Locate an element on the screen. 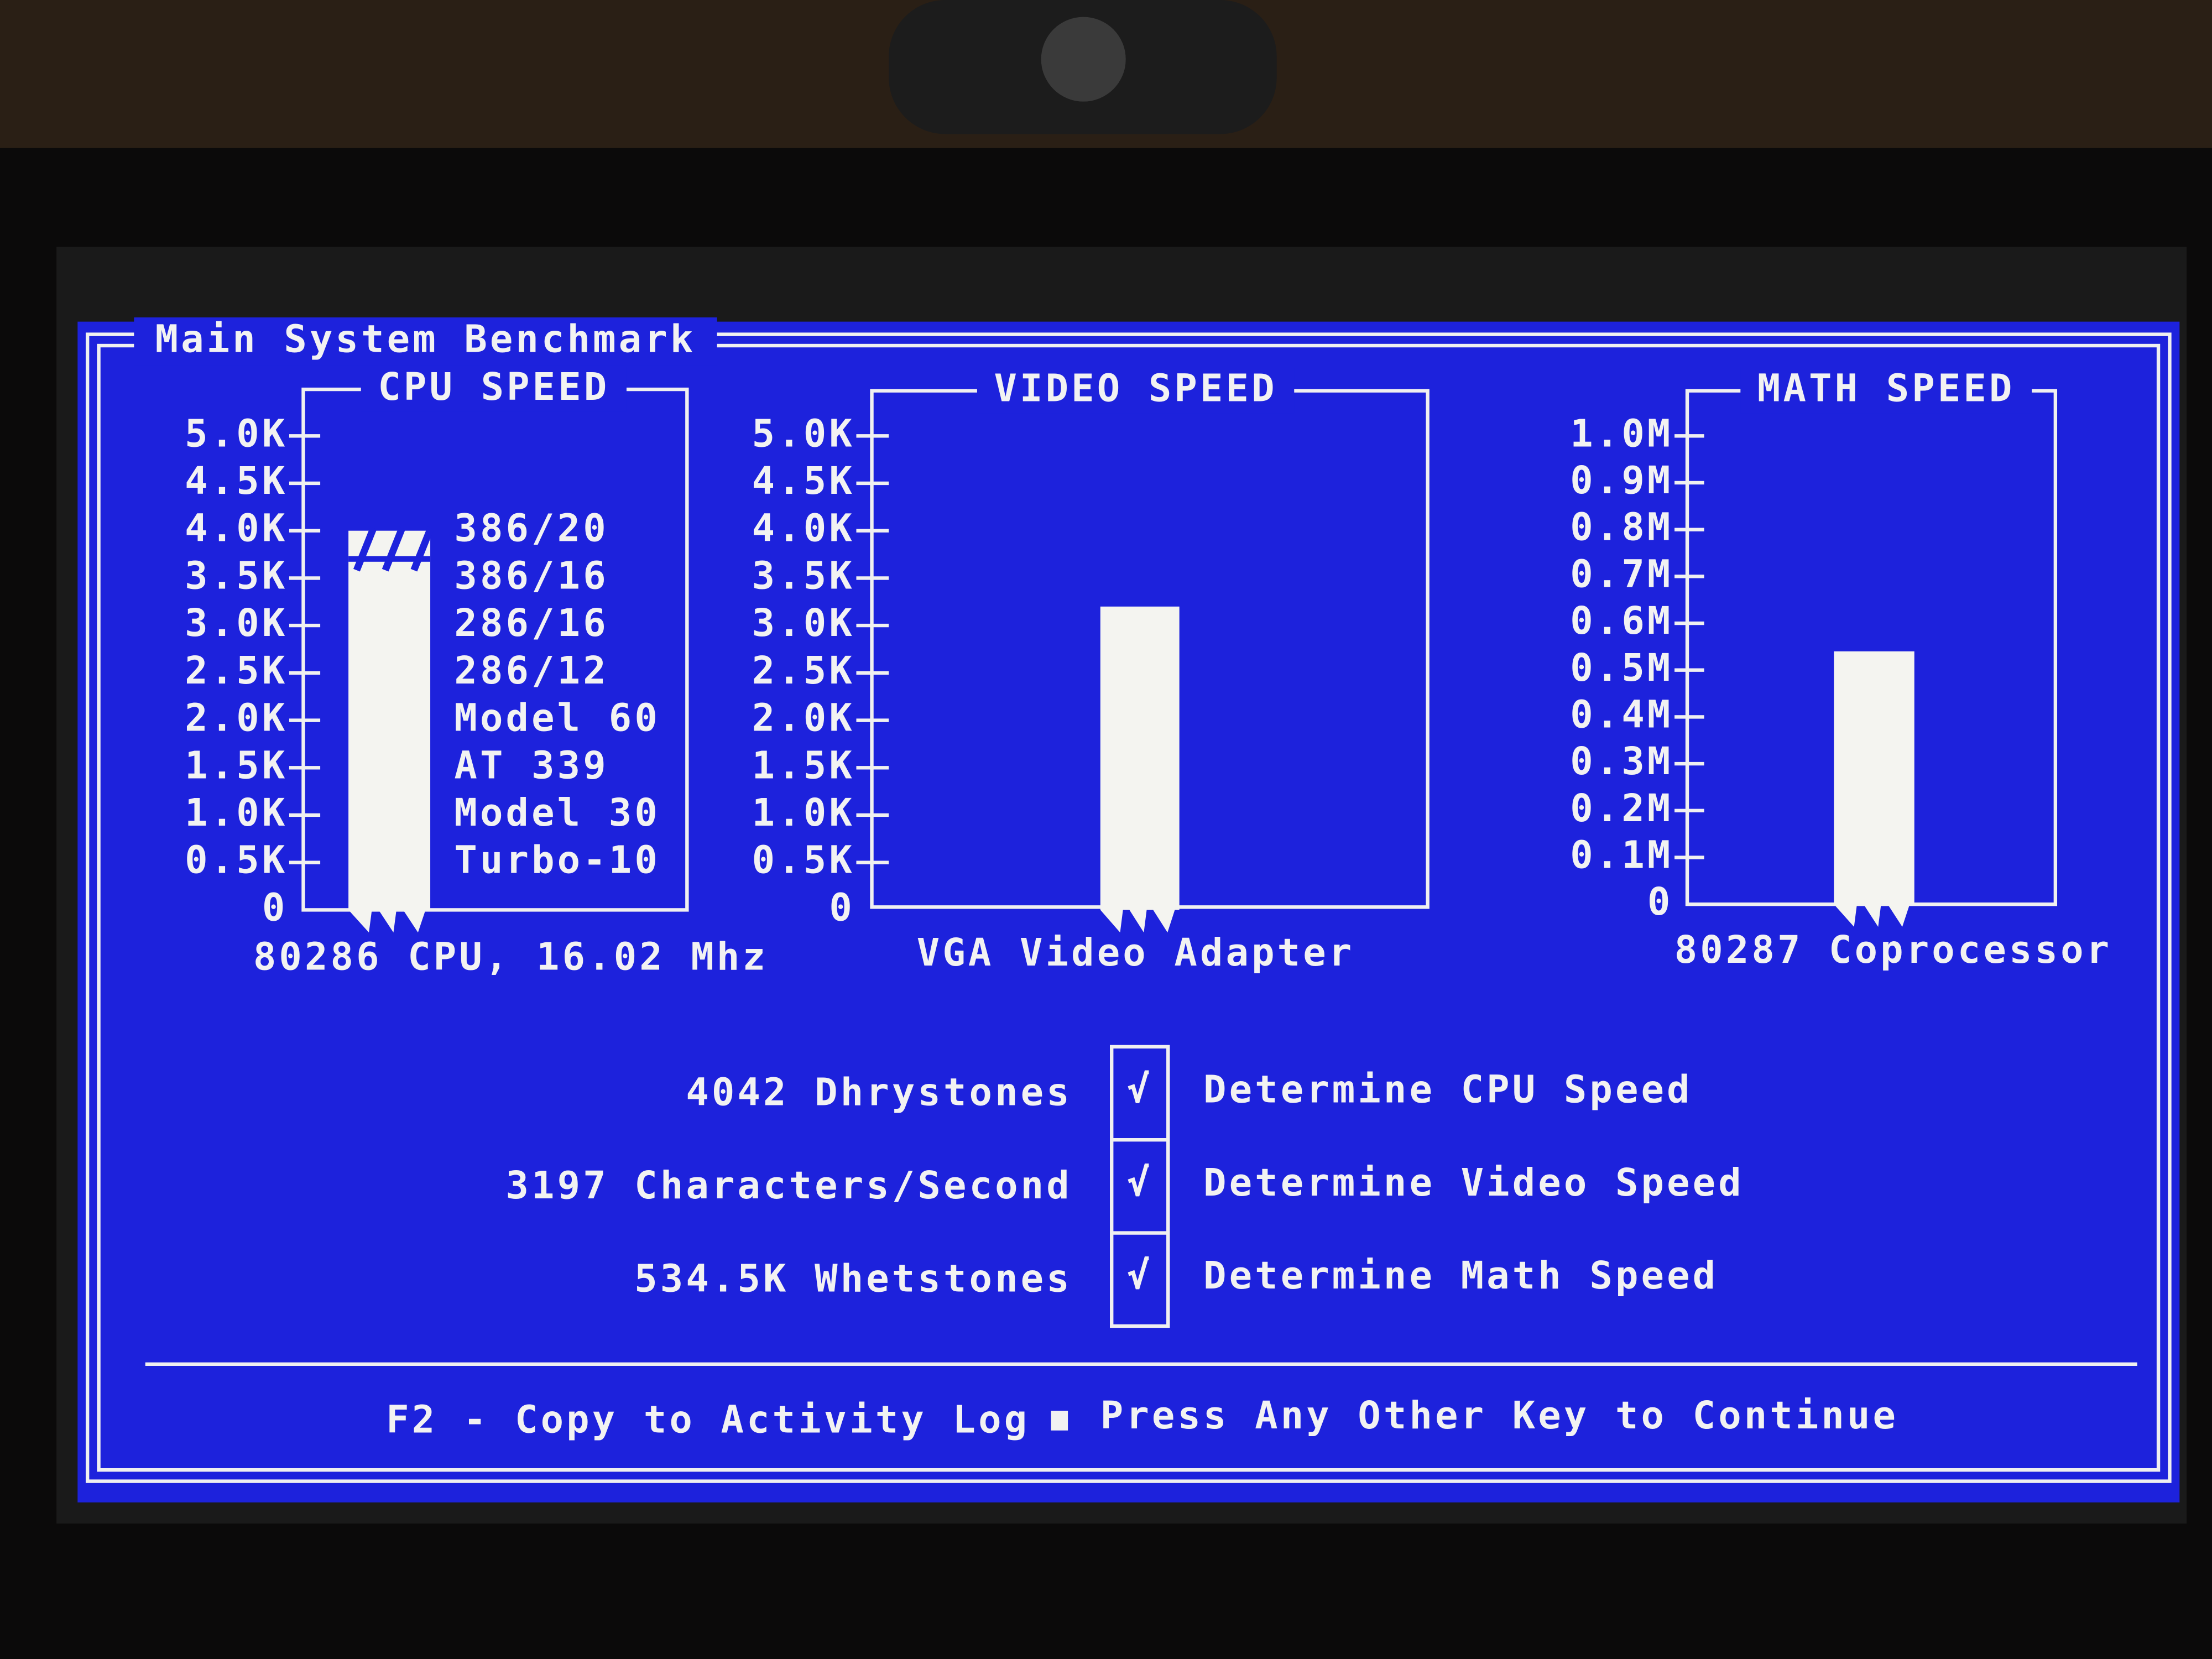 This screenshot has width=2212, height=1659. y-tick-label: 0.2M is located at coordinates (1622, 808).